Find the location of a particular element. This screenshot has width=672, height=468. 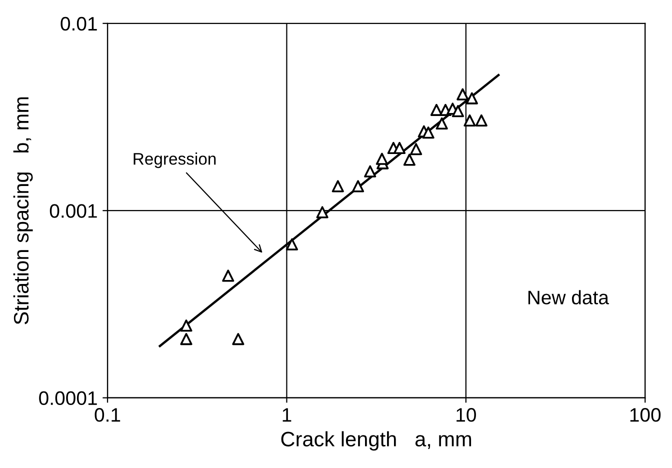

annotation: New data is located at coordinates (568, 297).